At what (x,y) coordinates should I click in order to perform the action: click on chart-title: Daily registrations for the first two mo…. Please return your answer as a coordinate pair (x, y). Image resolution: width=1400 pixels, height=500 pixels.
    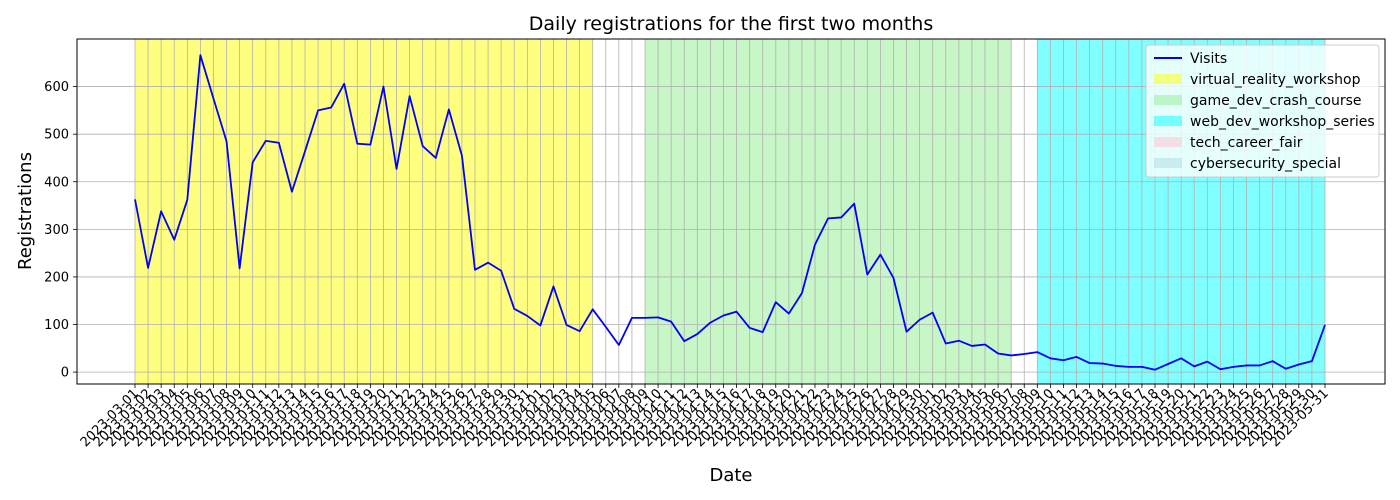
    Looking at the image, I should click on (731, 24).